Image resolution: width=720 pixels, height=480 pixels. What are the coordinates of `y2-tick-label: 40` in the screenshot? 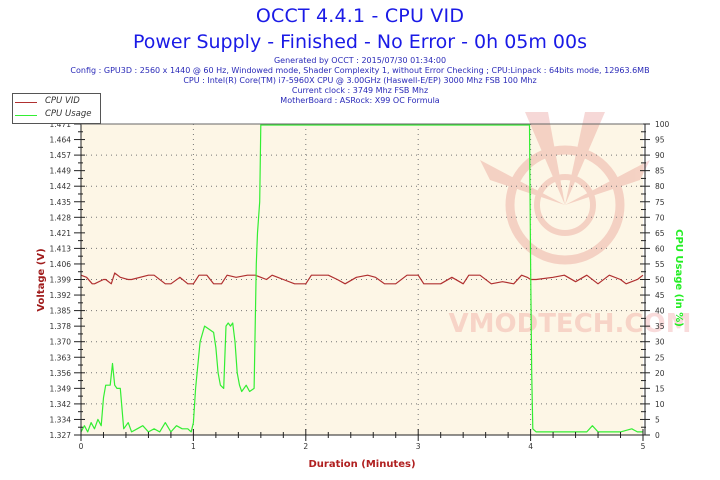 It's located at (660, 311).